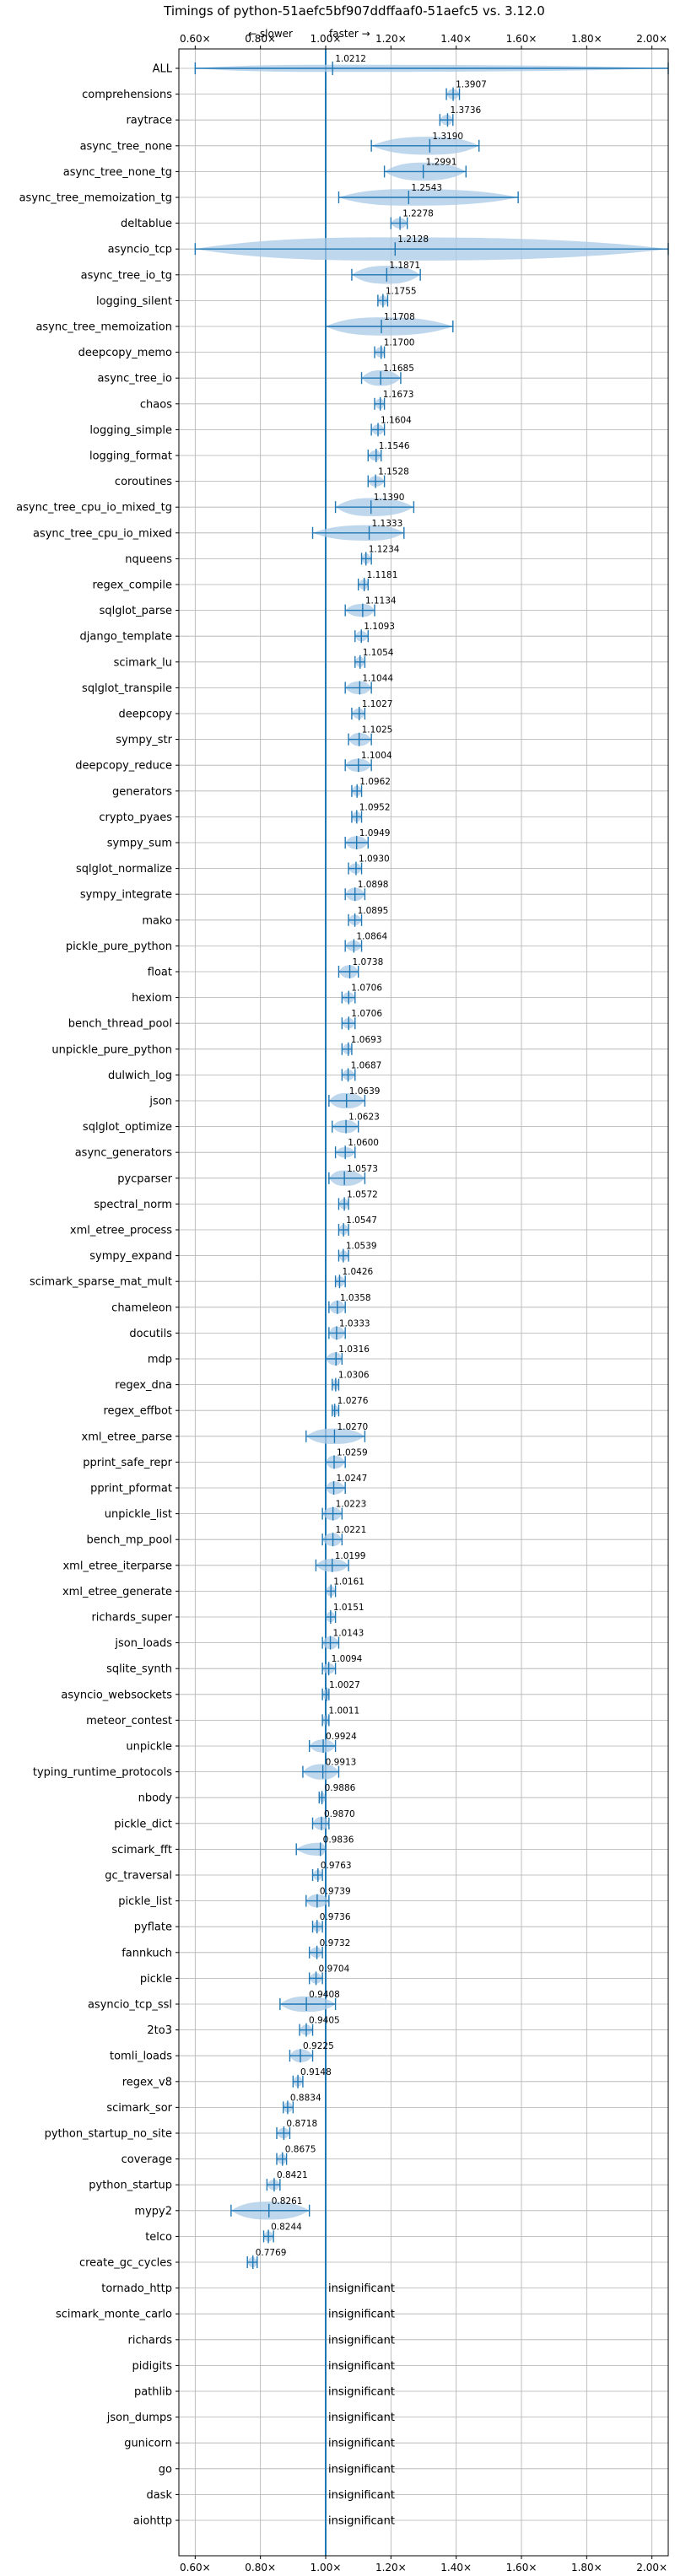 The height and width of the screenshot is (2576, 675). What do you see at coordinates (144, 1178) in the screenshot?
I see `benchmark-label: pycparser` at bounding box center [144, 1178].